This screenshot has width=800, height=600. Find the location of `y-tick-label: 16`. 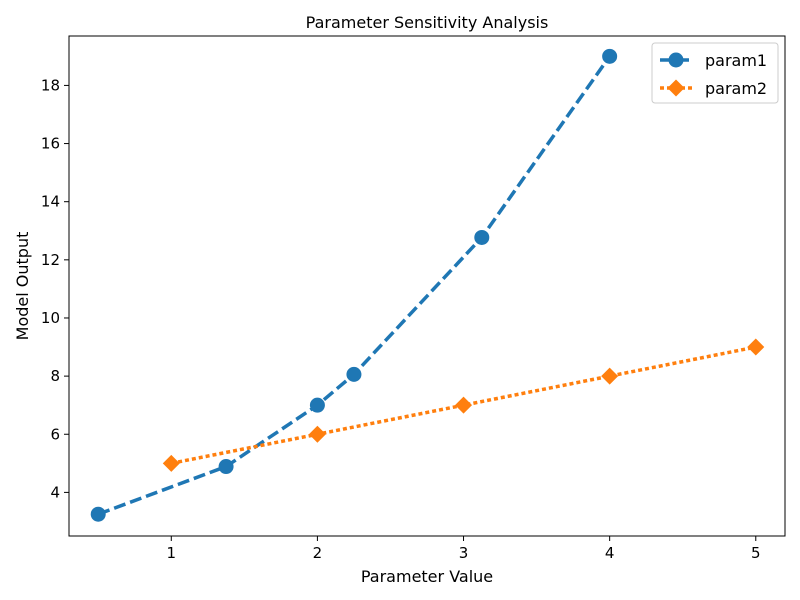

y-tick-label: 16 is located at coordinates (50, 144).